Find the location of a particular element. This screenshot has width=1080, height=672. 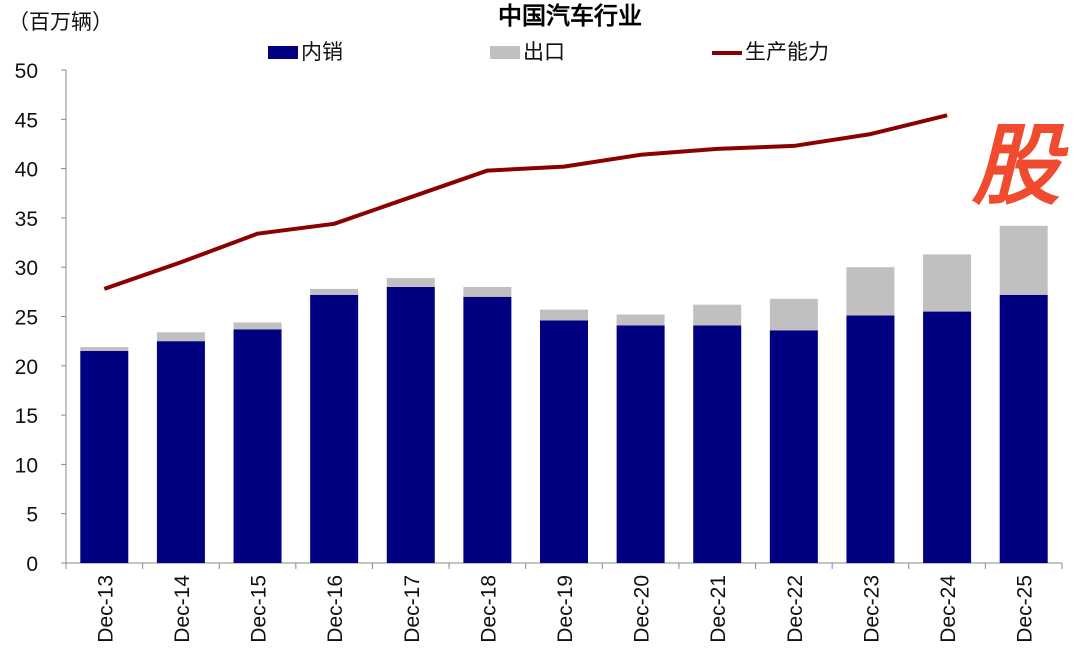

watermark-logo: 股 is located at coordinates (1016, 165).